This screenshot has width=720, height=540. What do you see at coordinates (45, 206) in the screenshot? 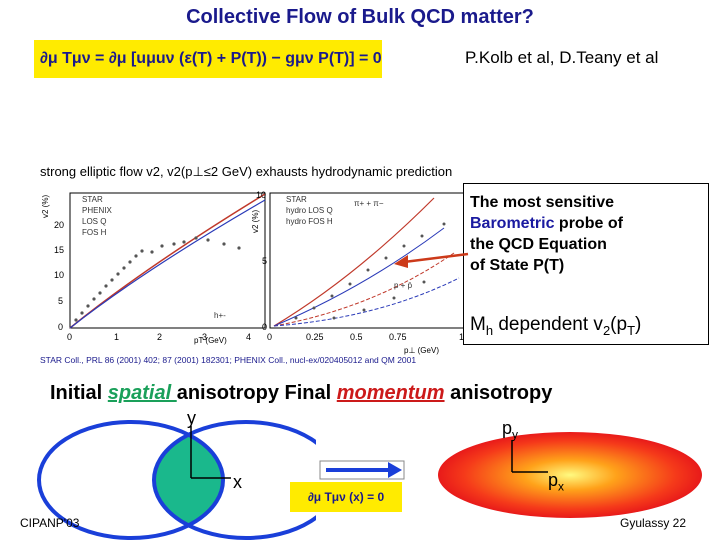
I see `left-ylabel: v2 (%)` at bounding box center [45, 206].